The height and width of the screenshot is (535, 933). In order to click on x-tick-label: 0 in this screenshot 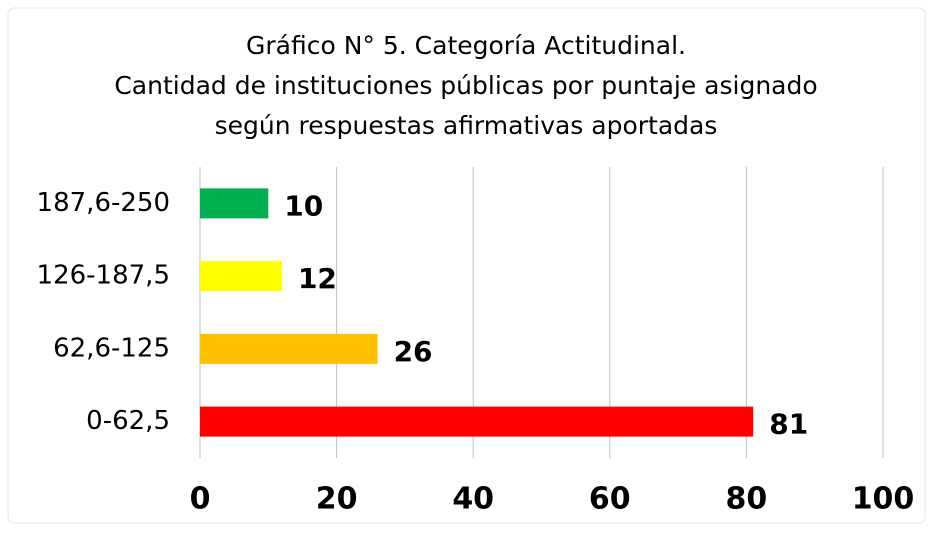, I will do `click(200, 499)`.